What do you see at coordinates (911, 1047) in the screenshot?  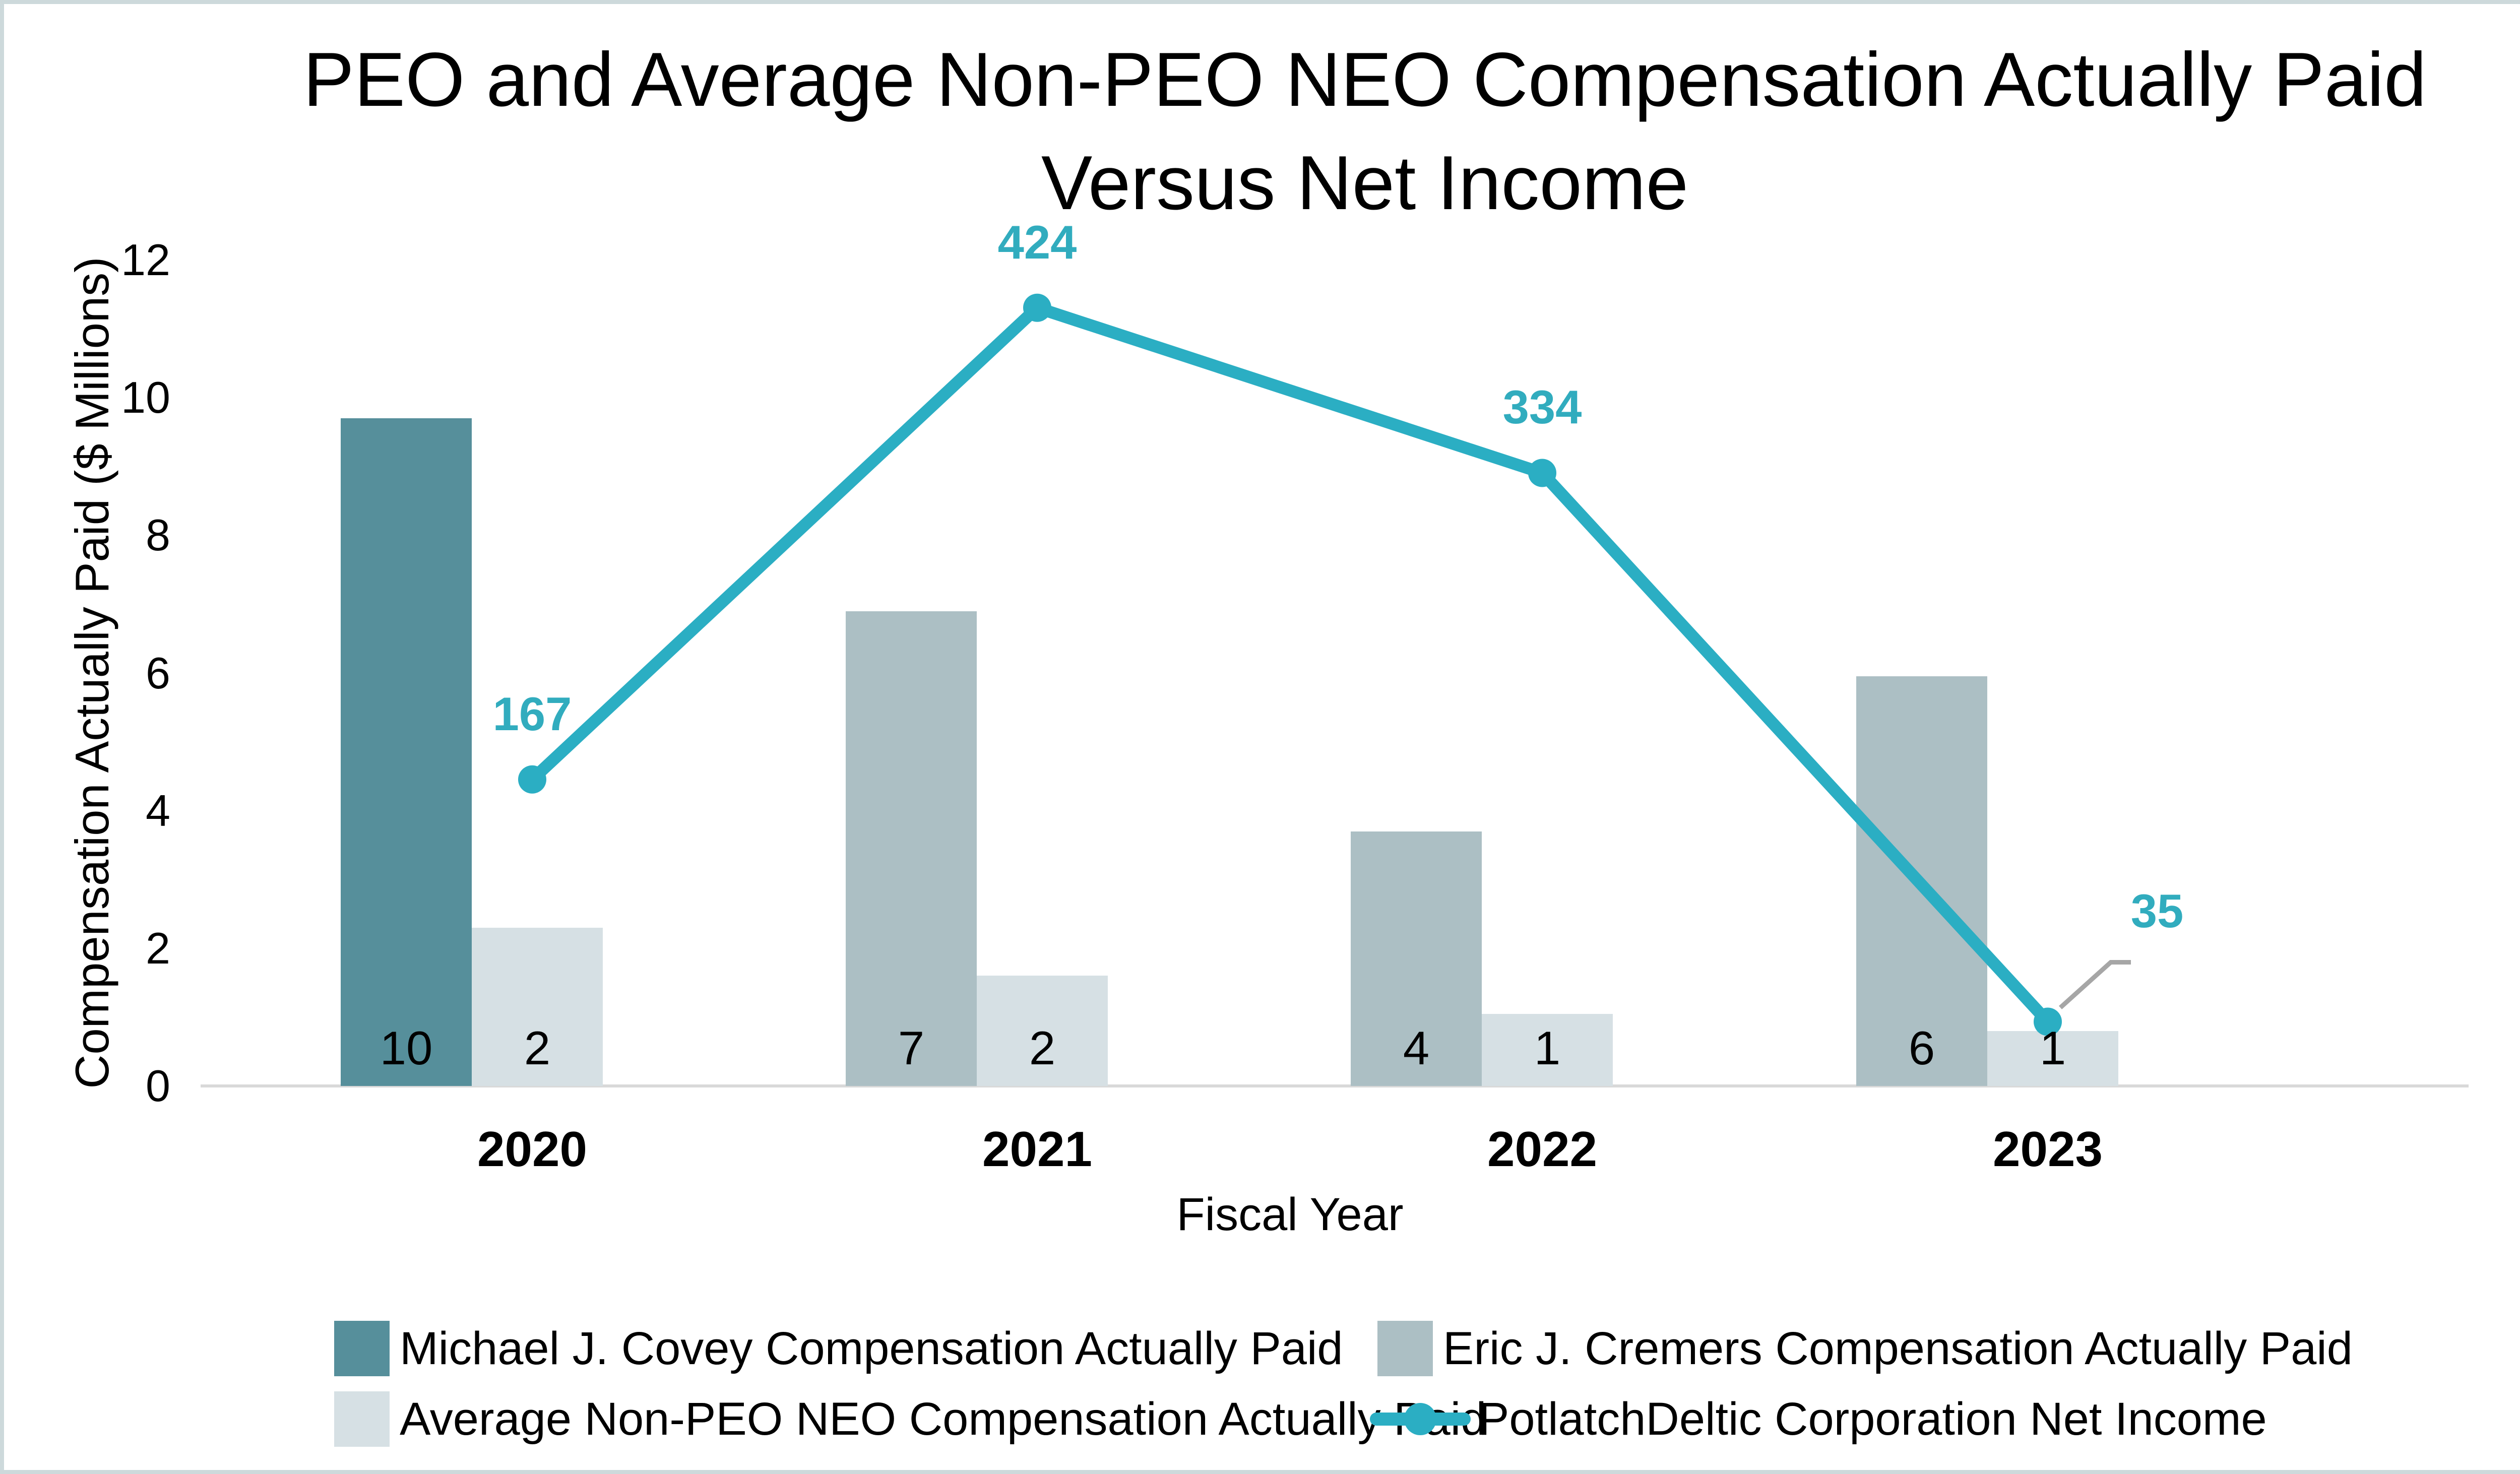 I see `bar-value-label: 7` at bounding box center [911, 1047].